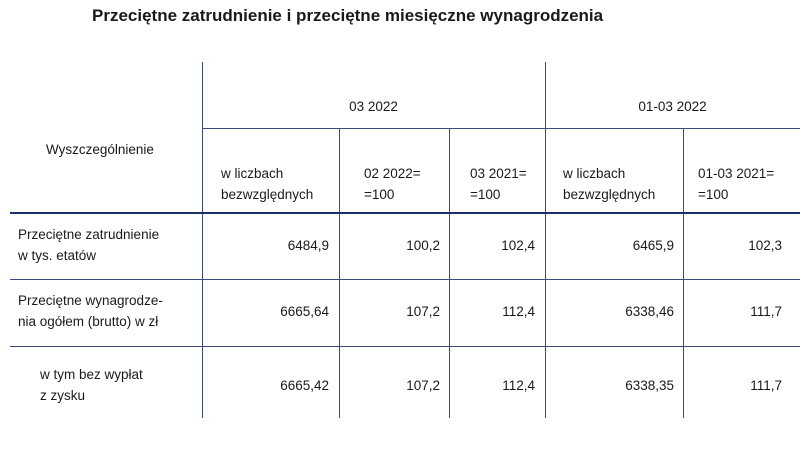  What do you see at coordinates (653, 245) in the screenshot?
I see `table-cell: 6465,9` at bounding box center [653, 245].